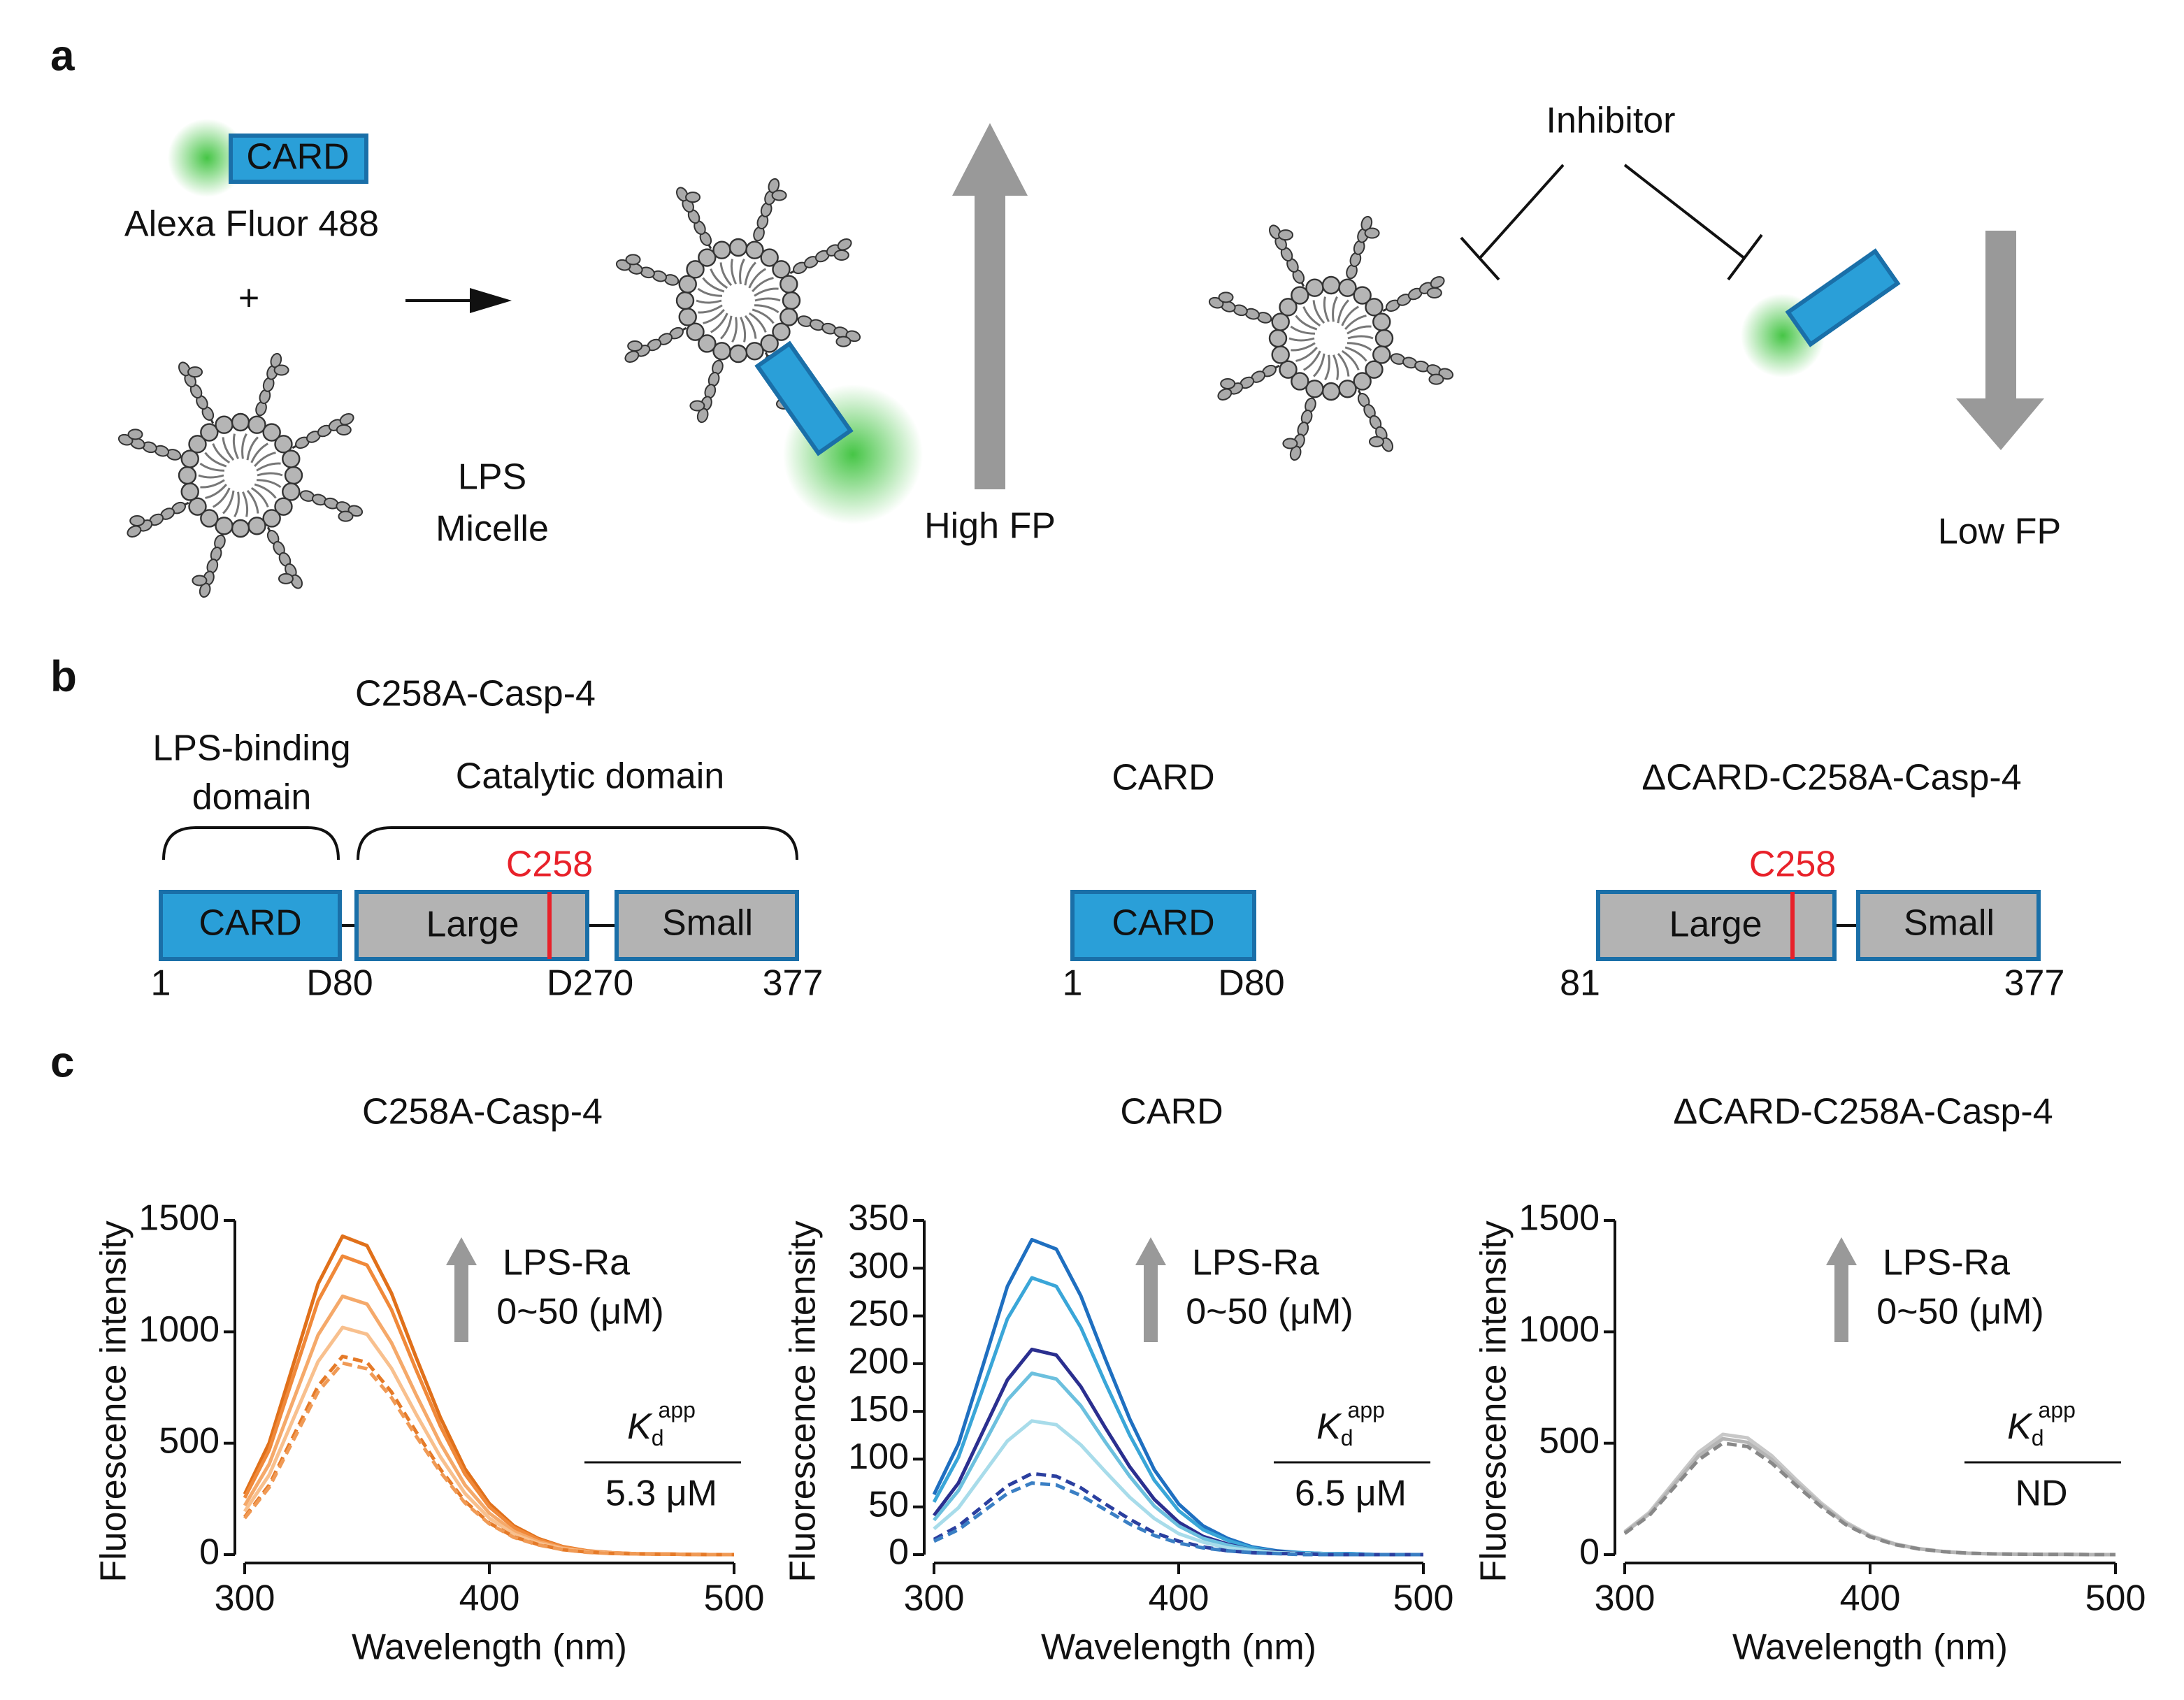 The width and height of the screenshot is (2184, 1700). What do you see at coordinates (207, 158) in the screenshot?
I see `glow` at bounding box center [207, 158].